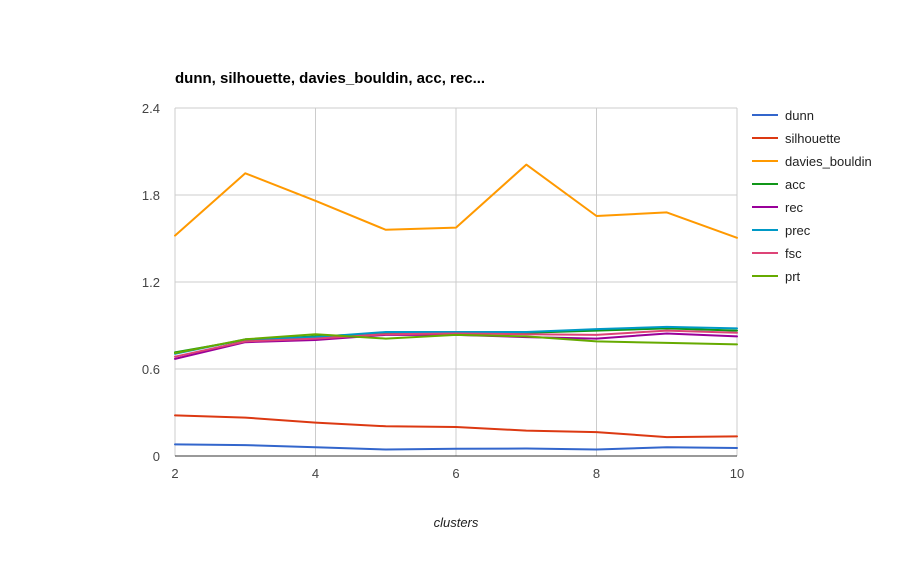 The width and height of the screenshot is (912, 569). I want to click on legend-item-prt: prt, so click(776, 276).